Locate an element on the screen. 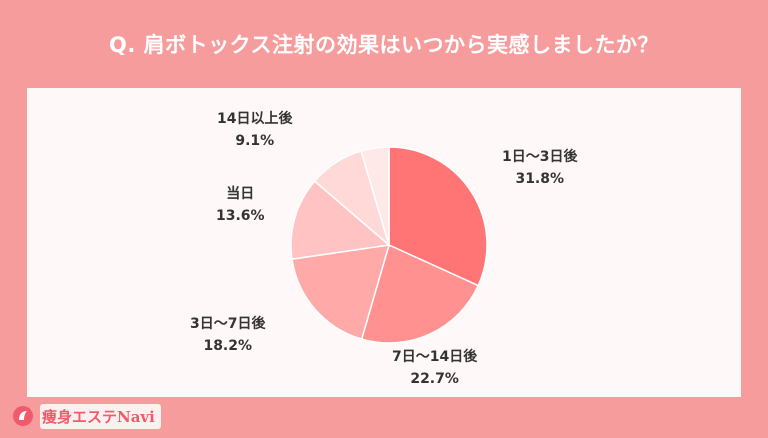 The width and height of the screenshot is (768, 438). pie-chart is located at coordinates (389, 245).